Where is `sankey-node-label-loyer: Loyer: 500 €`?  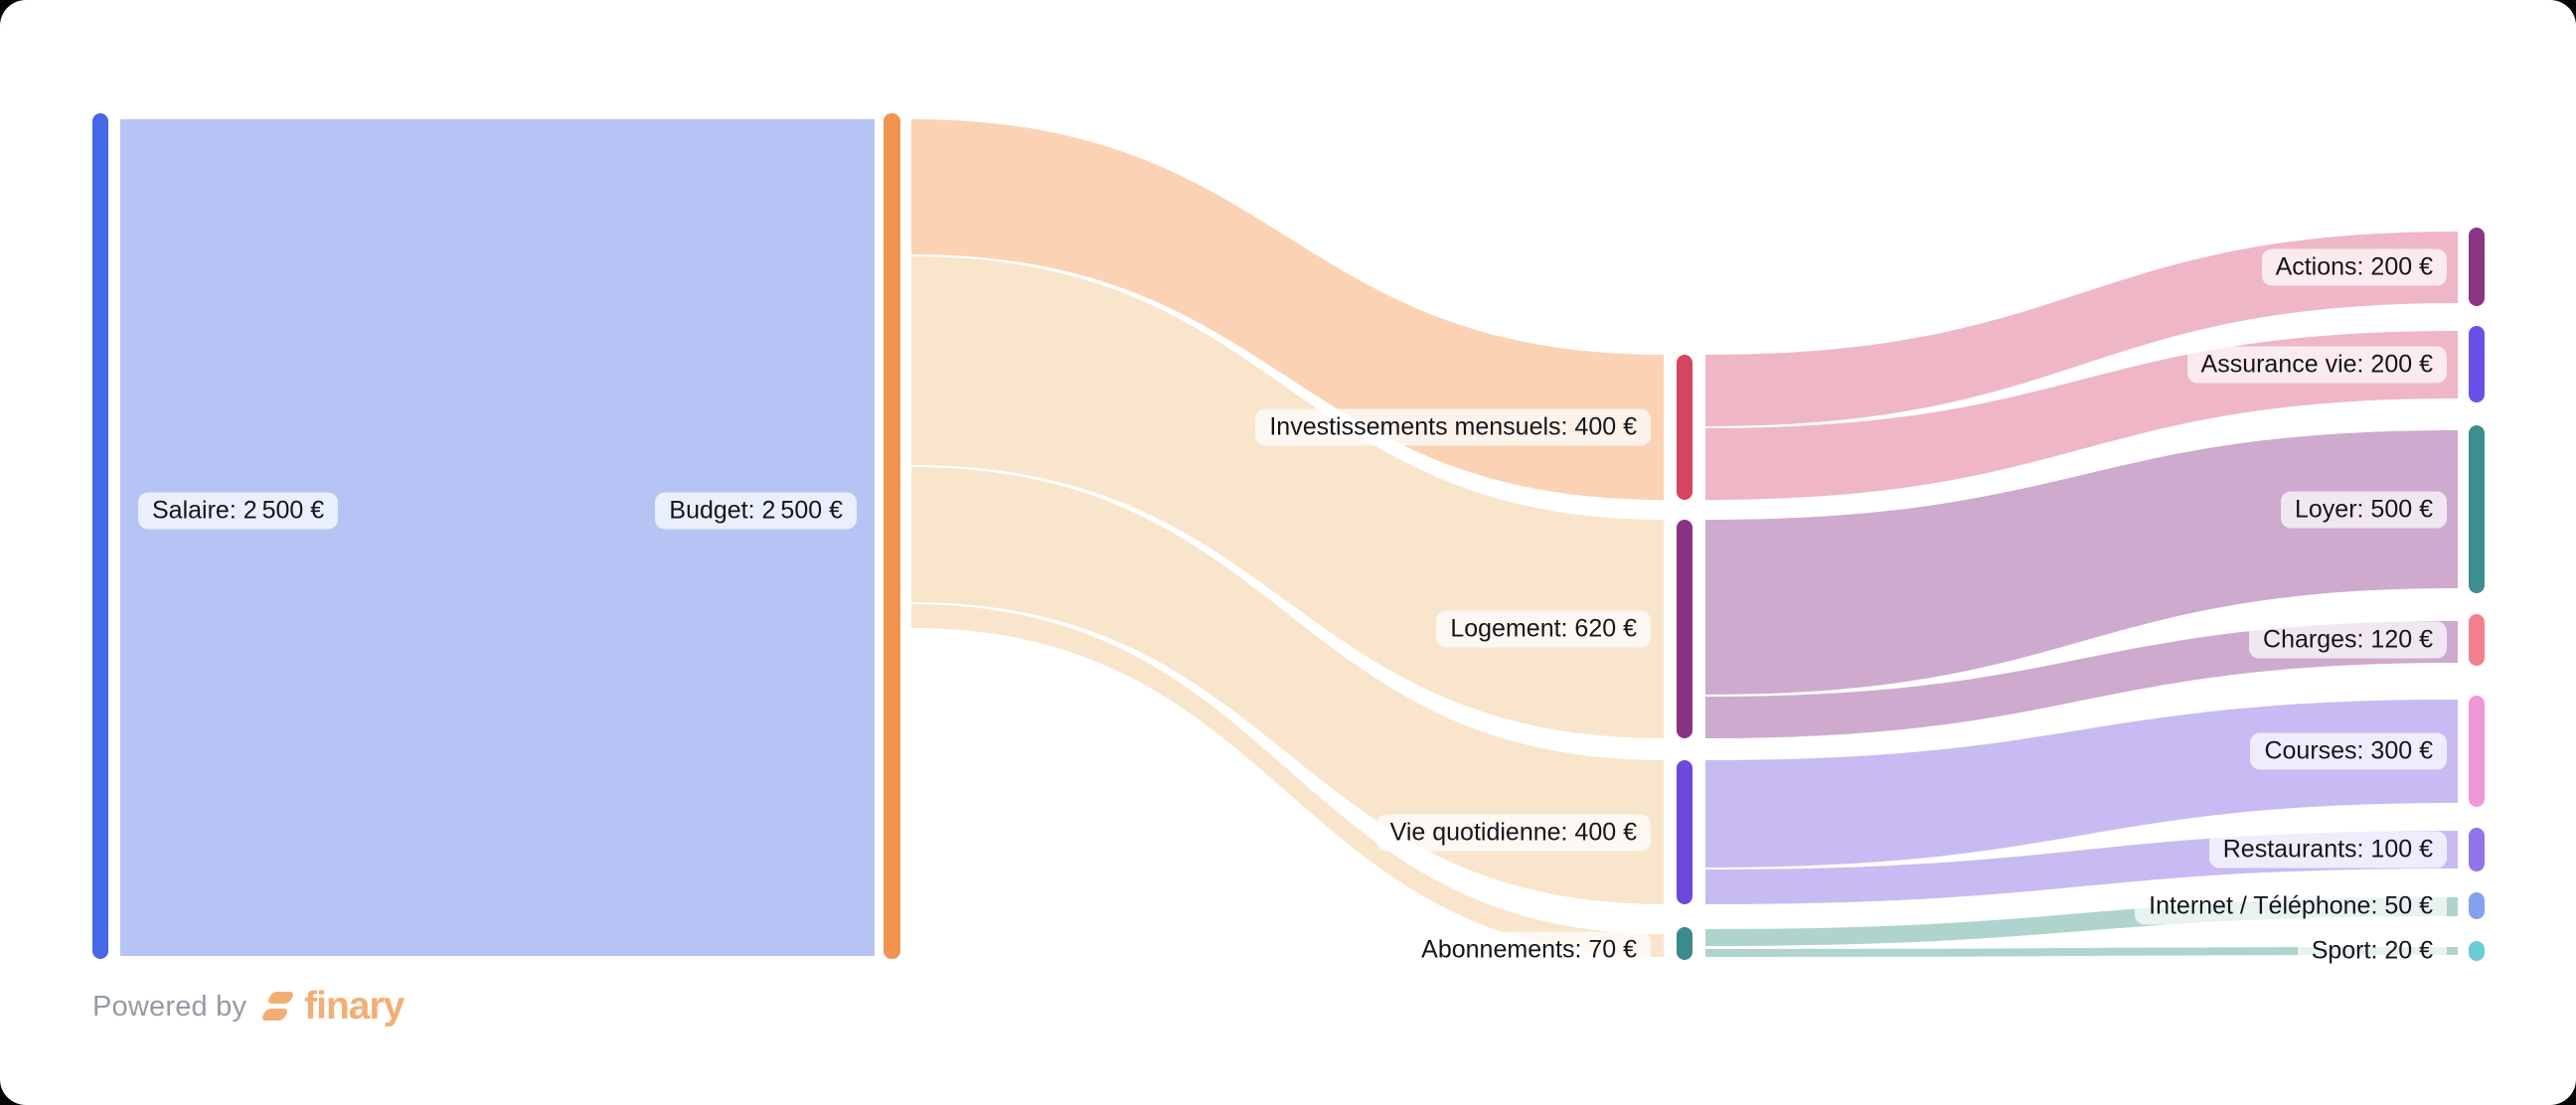
sankey-node-label-loyer: Loyer: 500 € is located at coordinates (2364, 510).